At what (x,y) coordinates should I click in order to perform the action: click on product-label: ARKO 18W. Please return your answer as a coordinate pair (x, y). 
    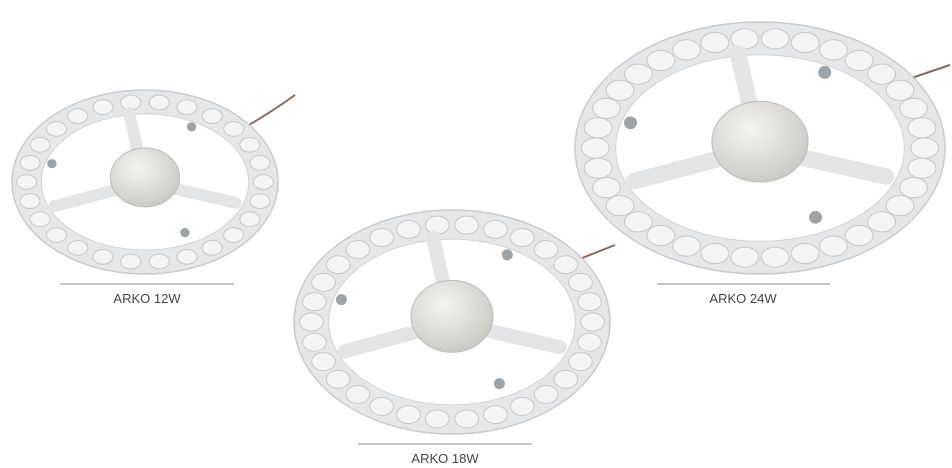
    Looking at the image, I should click on (445, 458).